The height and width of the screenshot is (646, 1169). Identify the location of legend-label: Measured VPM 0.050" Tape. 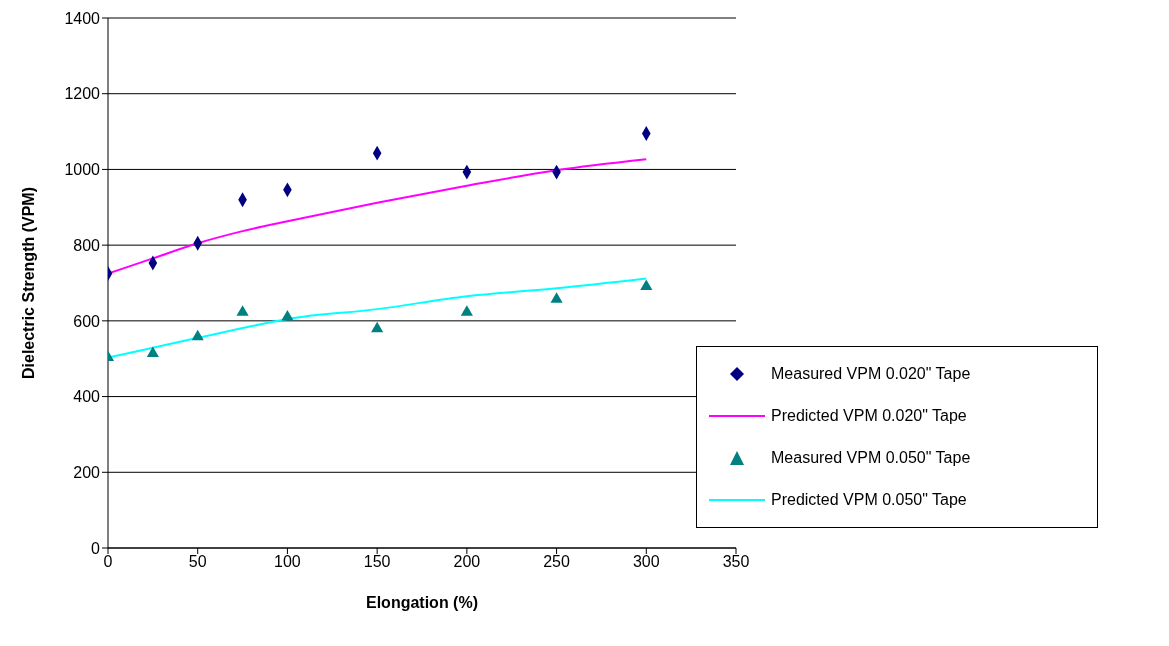
(871, 458).